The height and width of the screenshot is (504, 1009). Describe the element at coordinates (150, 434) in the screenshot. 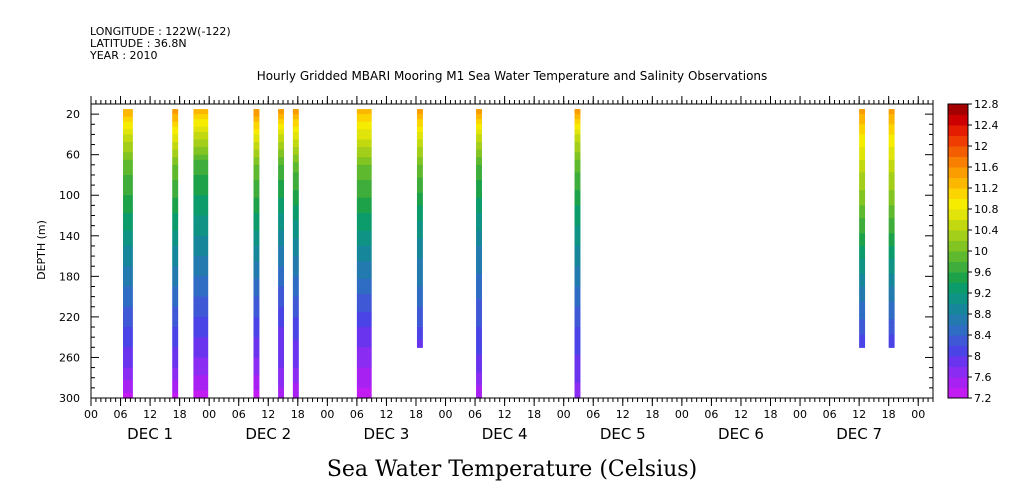

I see `day-label: DEC 1` at that location.